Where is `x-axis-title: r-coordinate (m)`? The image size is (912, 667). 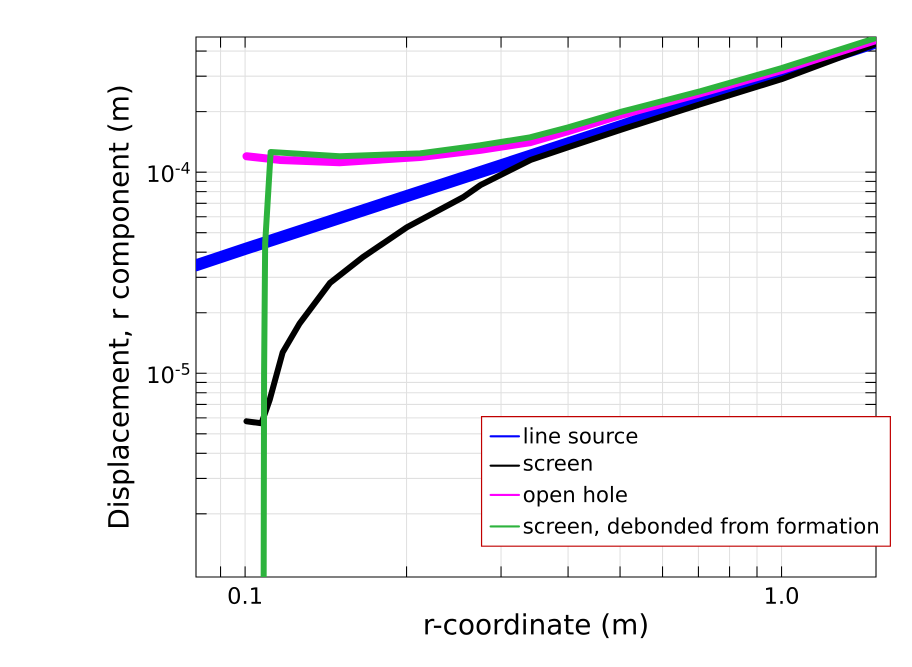 x-axis-title: r-coordinate (m) is located at coordinates (536, 625).